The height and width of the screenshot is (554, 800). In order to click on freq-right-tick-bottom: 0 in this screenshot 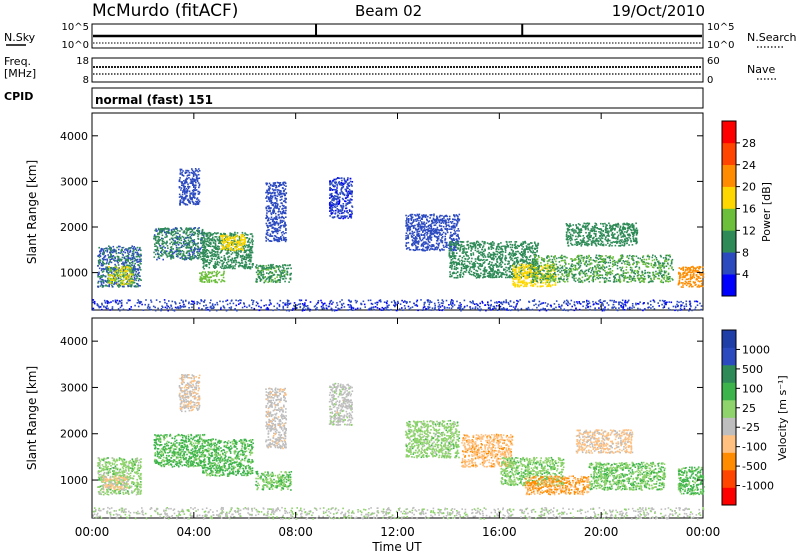, I will do `click(710, 80)`.